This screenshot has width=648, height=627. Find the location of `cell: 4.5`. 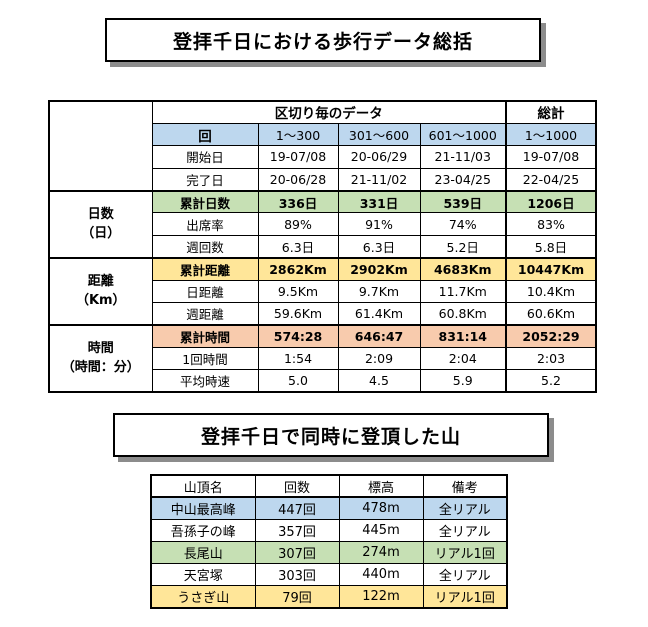

cell: 4.5 is located at coordinates (379, 381).